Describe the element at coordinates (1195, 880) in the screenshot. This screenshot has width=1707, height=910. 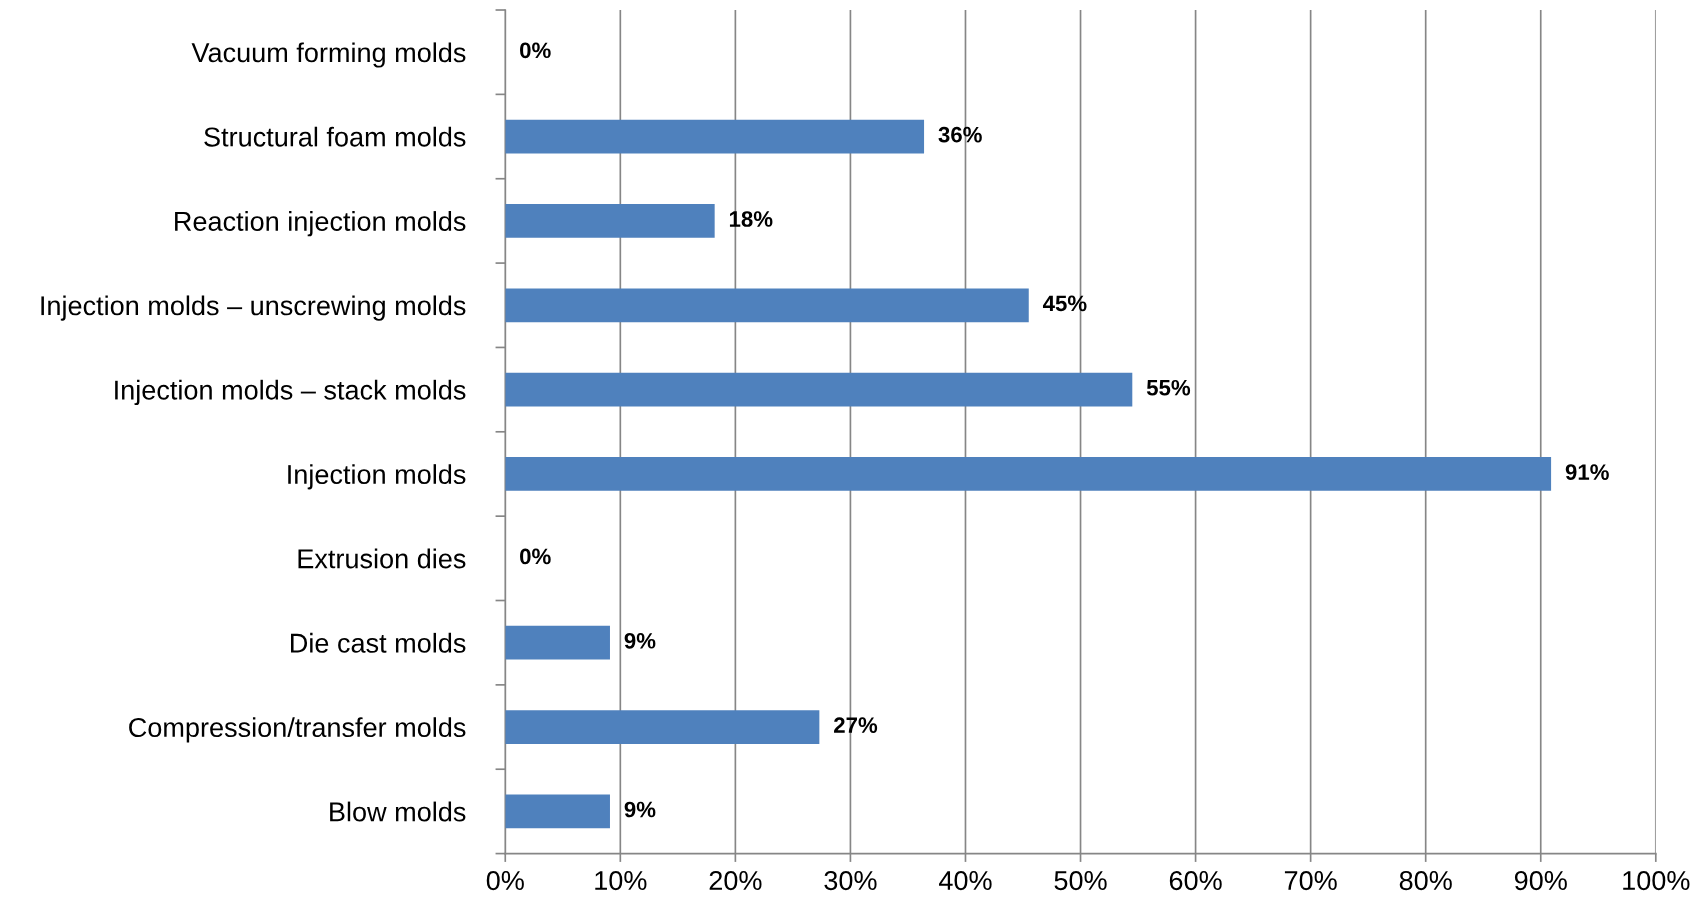
I see `x-tick-label: 60%` at that location.